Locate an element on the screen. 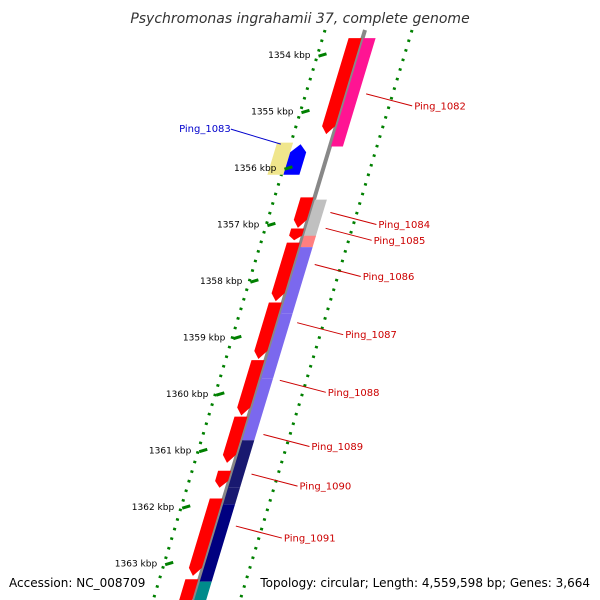 The image size is (600, 600). kbp-tick-label: 1354 kbp is located at coordinates (289, 56).